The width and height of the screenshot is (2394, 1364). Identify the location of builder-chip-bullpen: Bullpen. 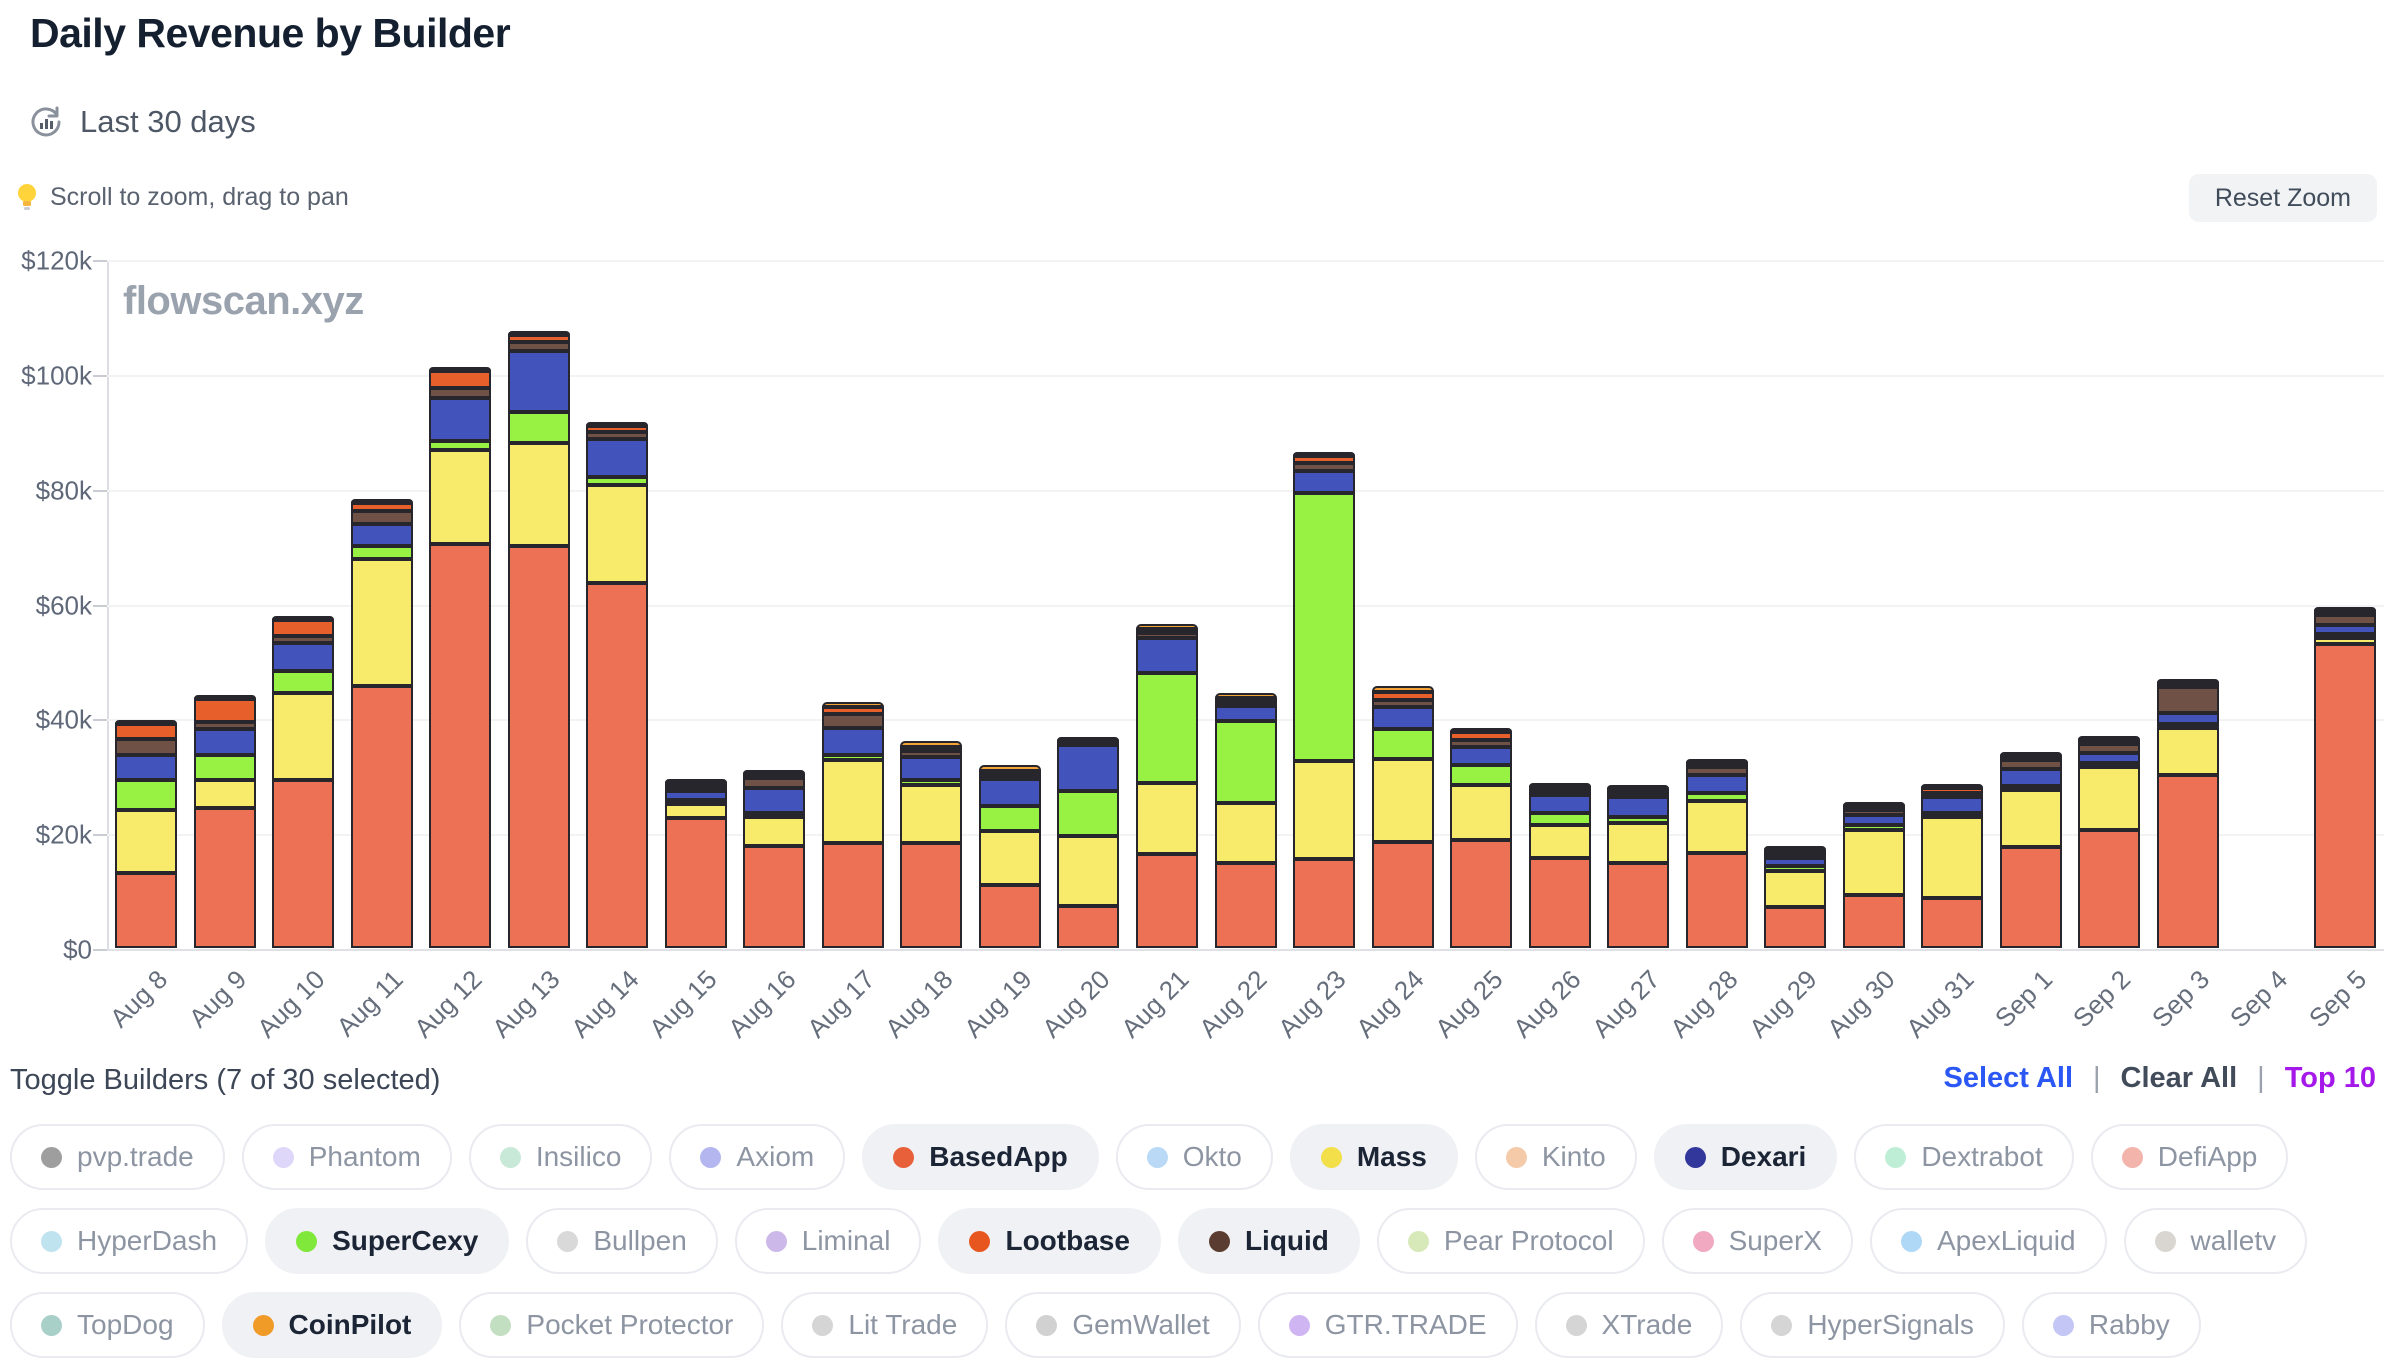
(622, 1241).